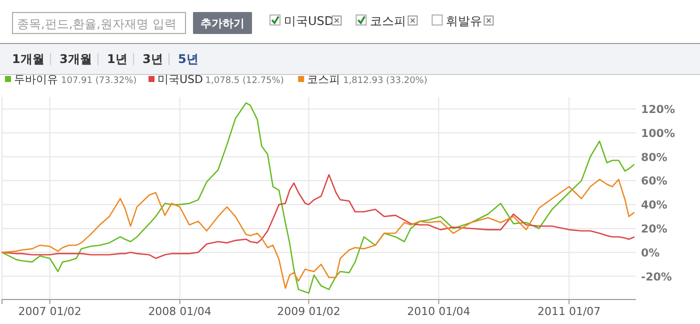  I want to click on text: 1개월, so click(28, 59).